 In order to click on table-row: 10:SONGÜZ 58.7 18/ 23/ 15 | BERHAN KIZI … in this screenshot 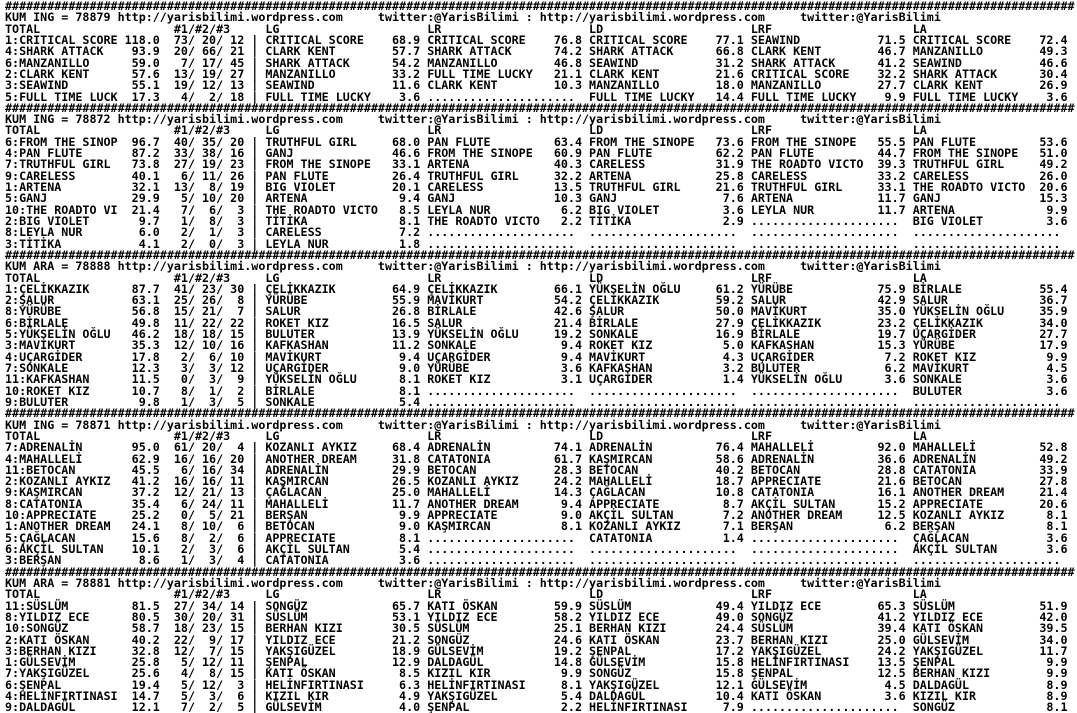, I will do `click(540, 628)`.